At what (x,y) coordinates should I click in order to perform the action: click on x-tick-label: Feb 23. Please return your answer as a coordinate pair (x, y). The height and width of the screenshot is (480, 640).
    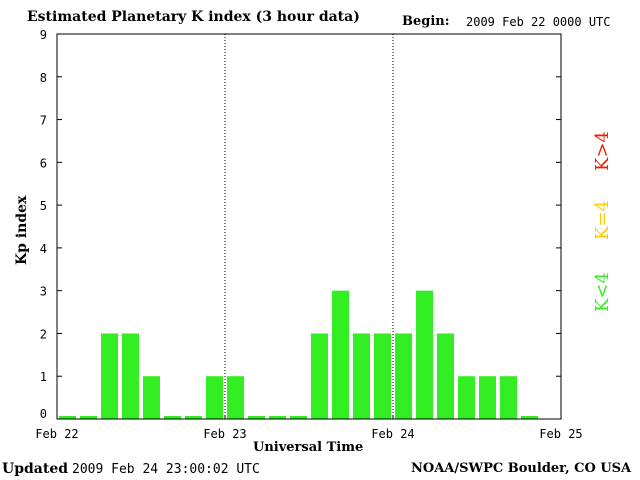
    Looking at the image, I should click on (224, 434).